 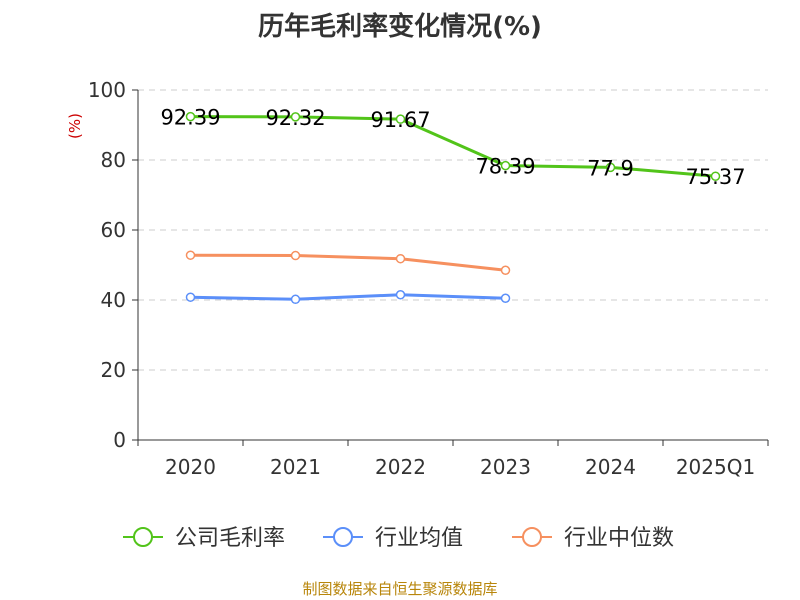 I want to click on y-tick-label: 80, so click(x=113, y=160).